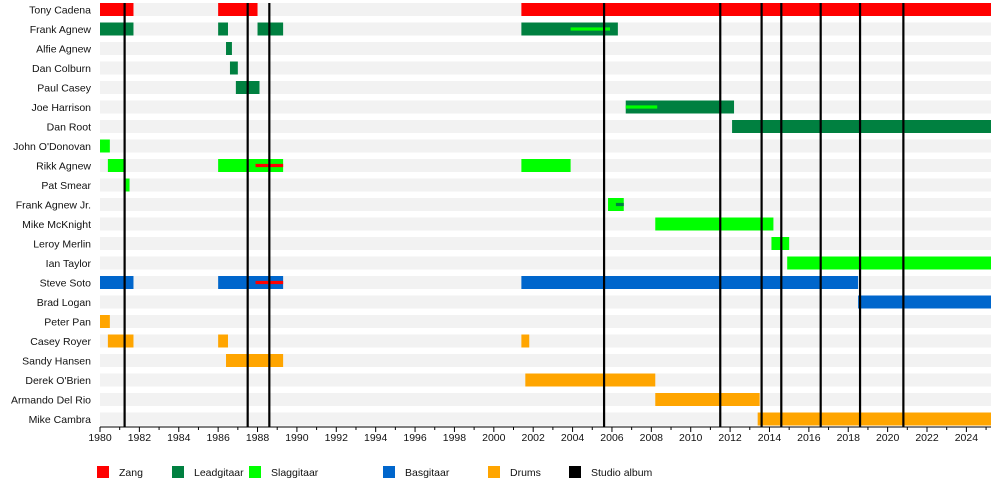  I want to click on member-label-john-o-donovan: John O'Donovan, so click(52, 147).